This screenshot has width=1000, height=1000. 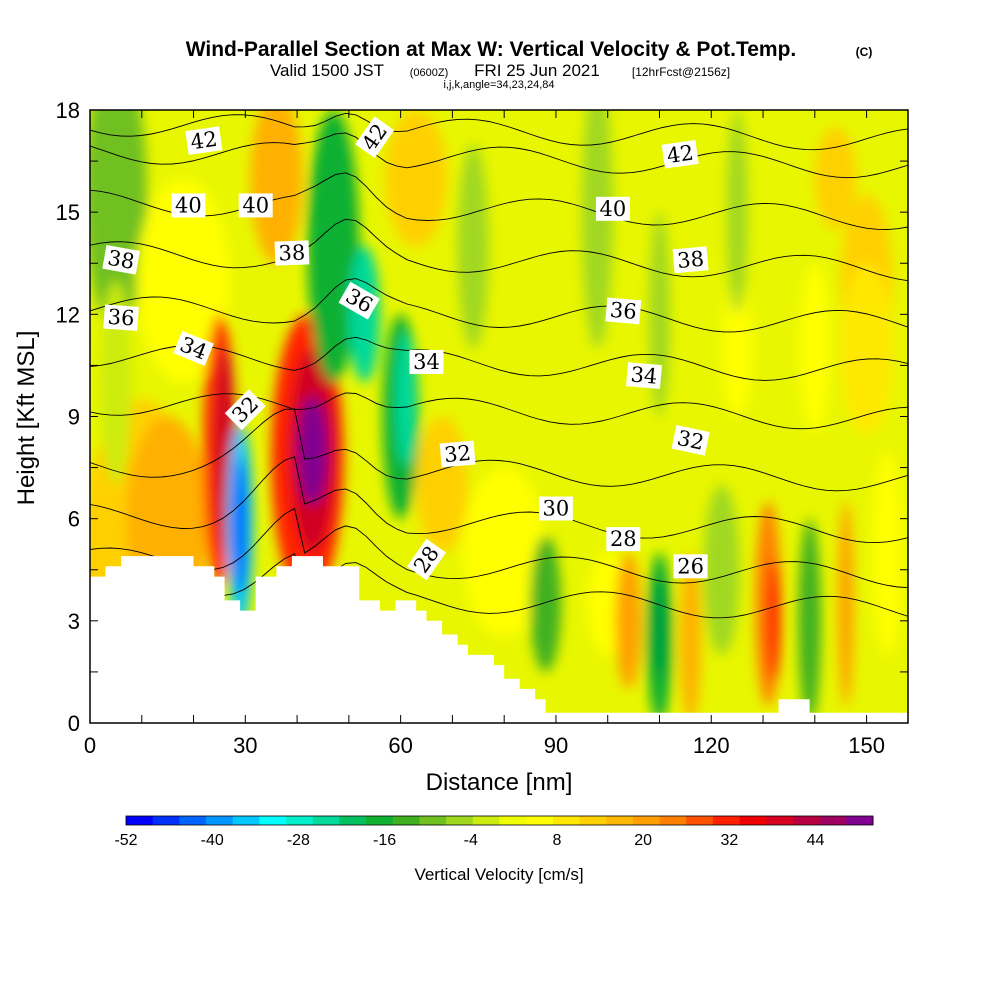 What do you see at coordinates (68, 212) in the screenshot?
I see `y-tick-label: 15` at bounding box center [68, 212].